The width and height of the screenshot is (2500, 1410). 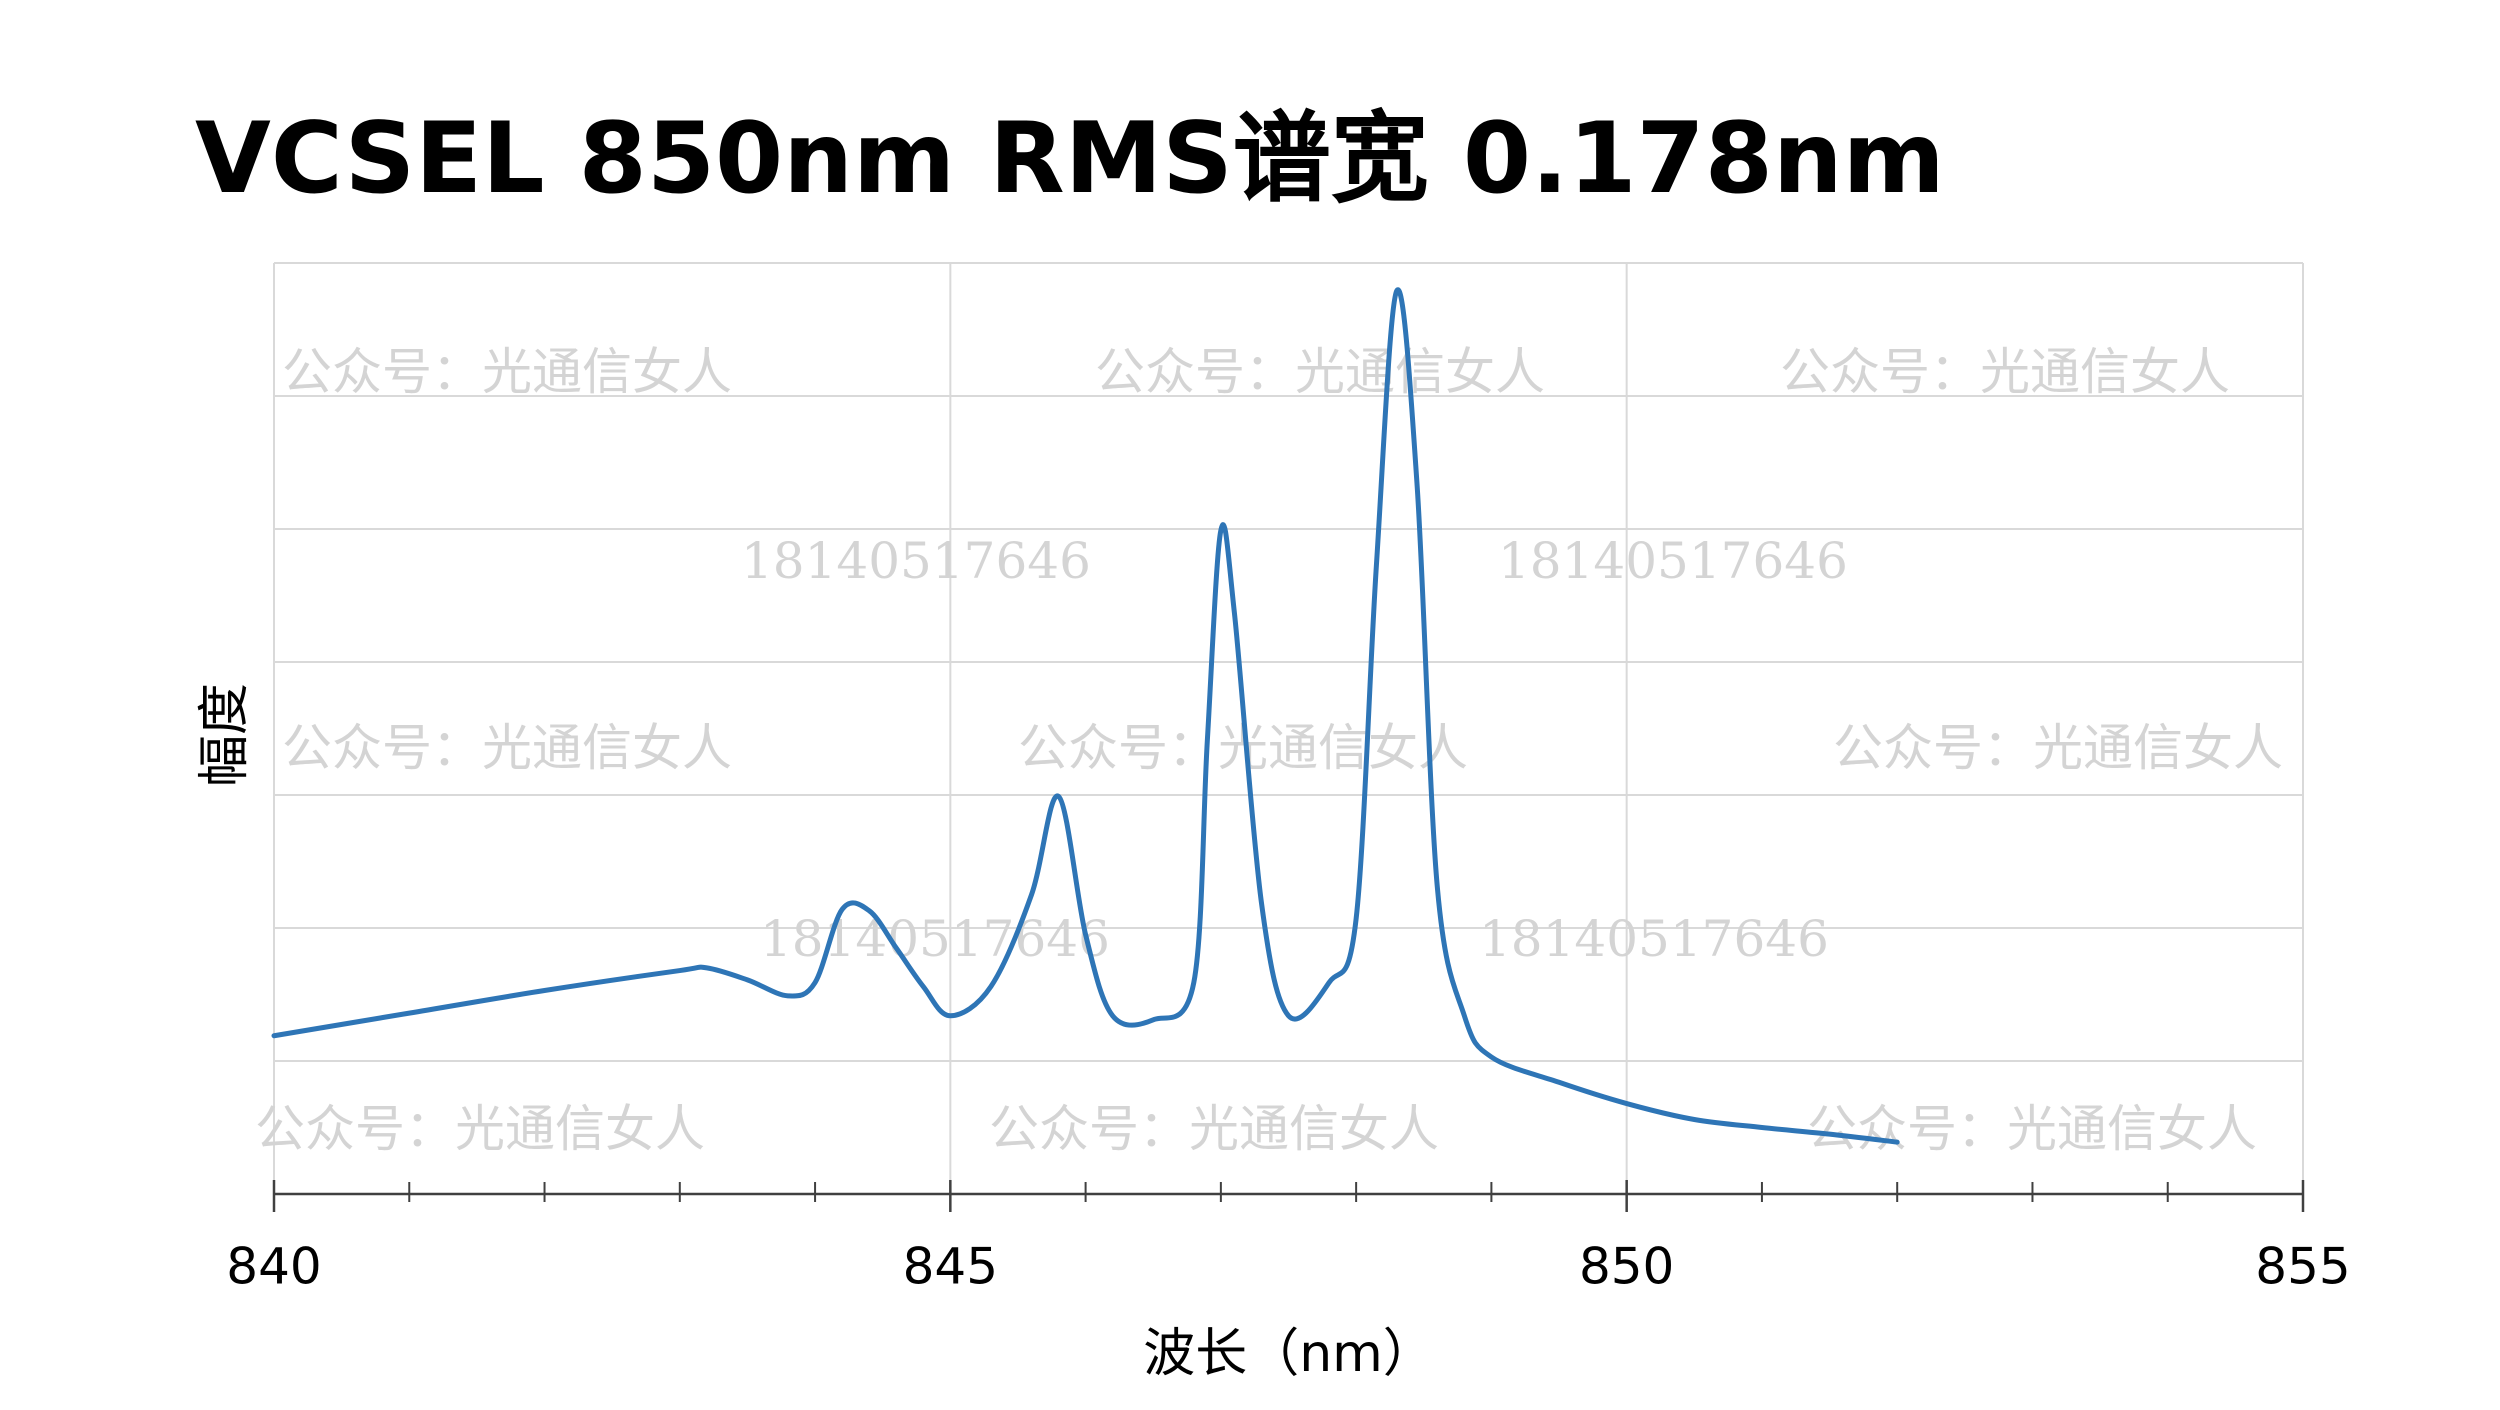 What do you see at coordinates (225, 735) in the screenshot?
I see `y-axis-label: 幅度` at bounding box center [225, 735].